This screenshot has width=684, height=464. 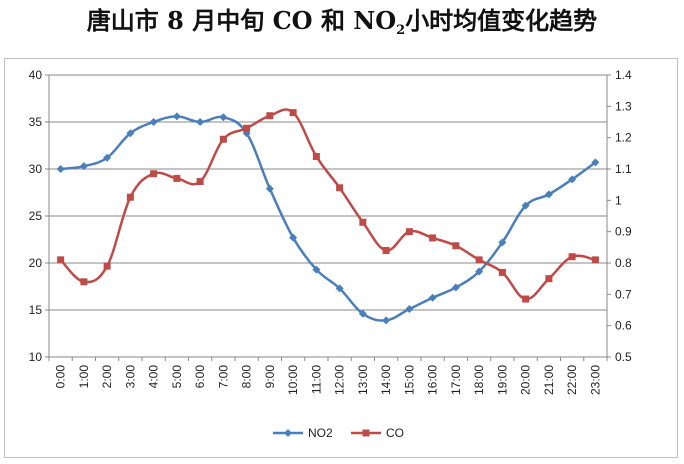 I want to click on right-axis-tick-label: 0.5, so click(x=623, y=357).